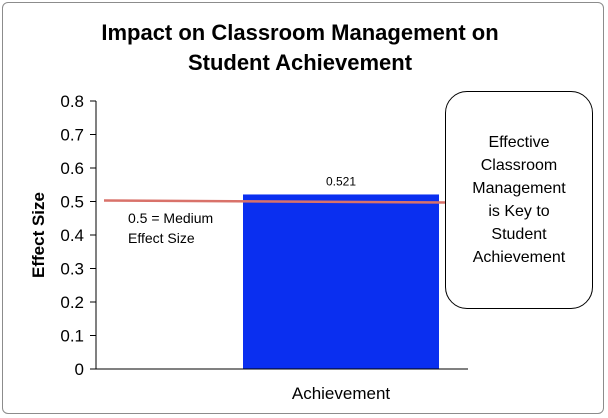  Describe the element at coordinates (300, 32) in the screenshot. I see `chart-title-line-1: Impact on Classroom Management on` at that location.